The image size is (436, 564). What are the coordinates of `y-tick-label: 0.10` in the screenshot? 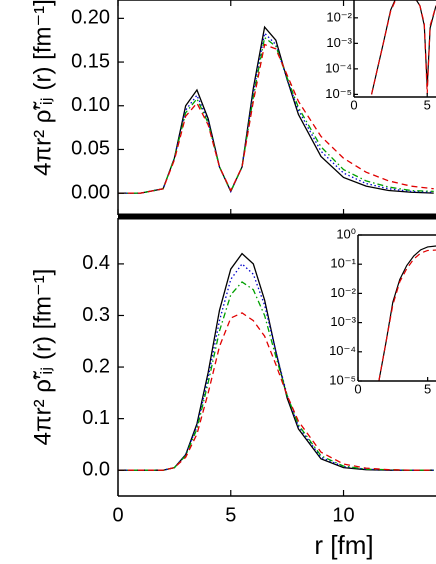 It's located at (90, 105).